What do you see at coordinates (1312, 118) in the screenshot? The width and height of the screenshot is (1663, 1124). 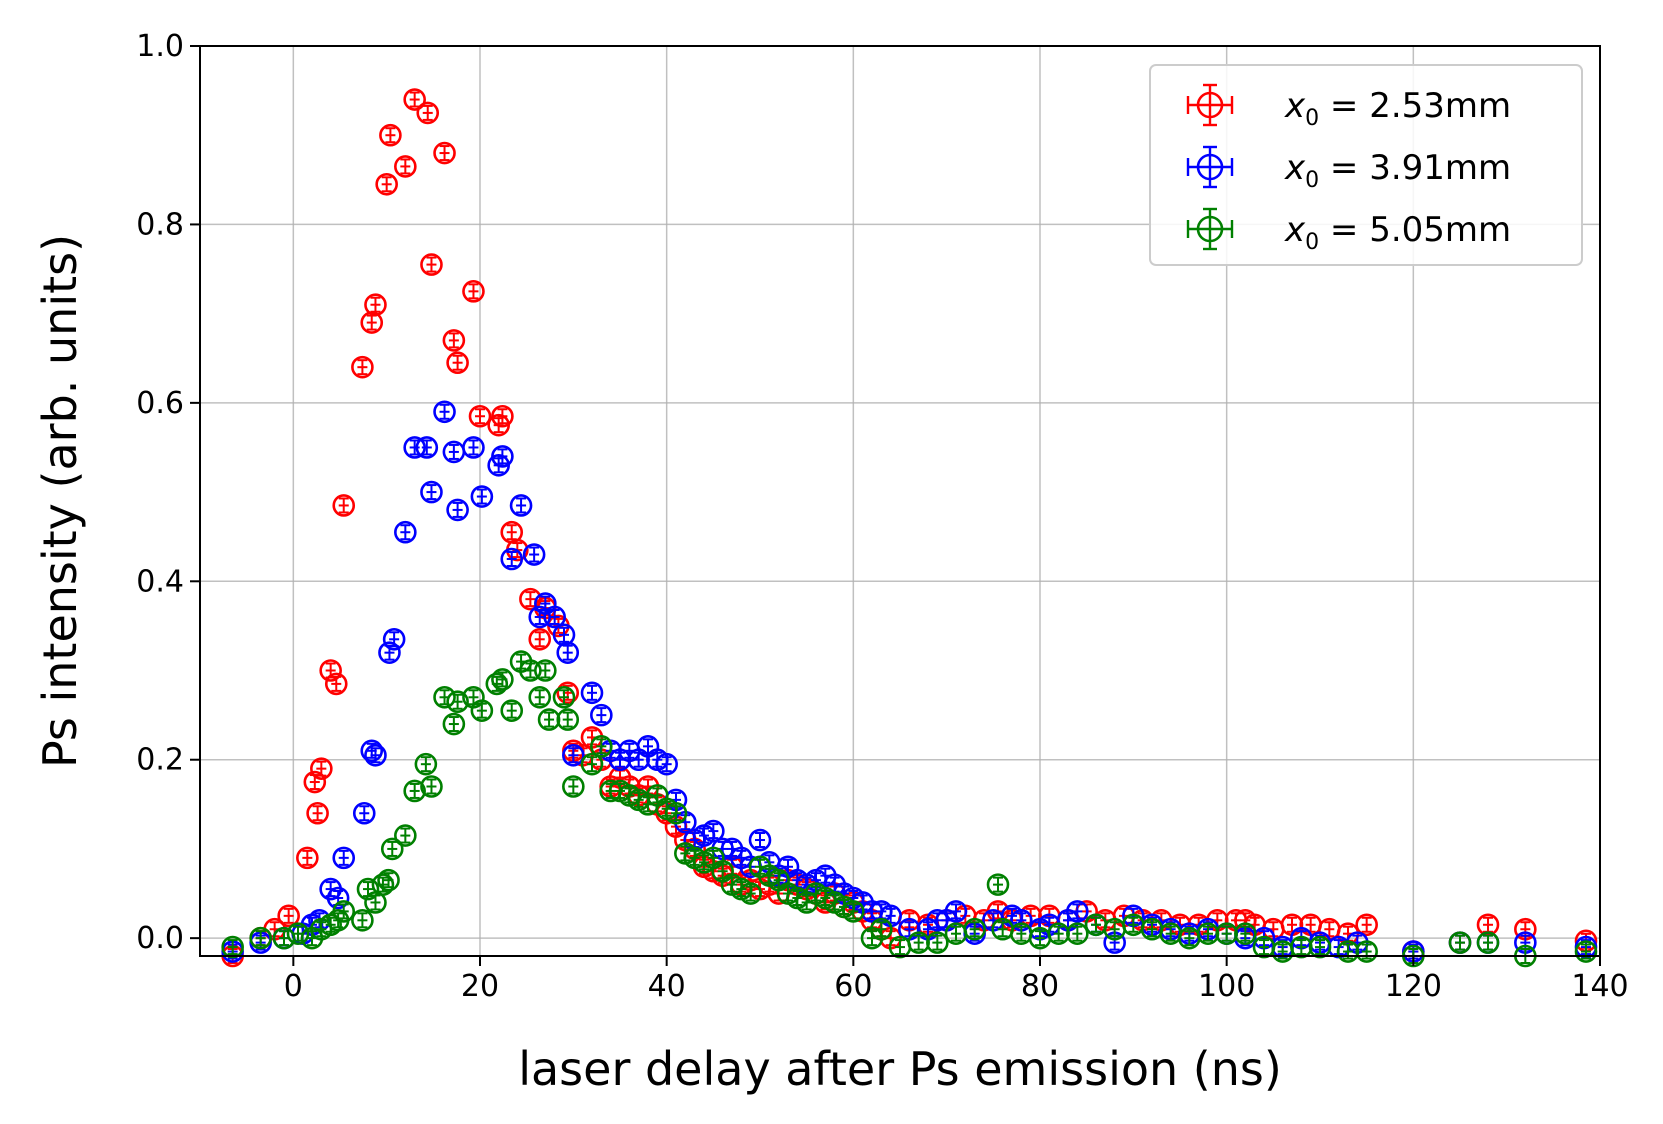 I see `legend-subscript: 0` at bounding box center [1312, 118].